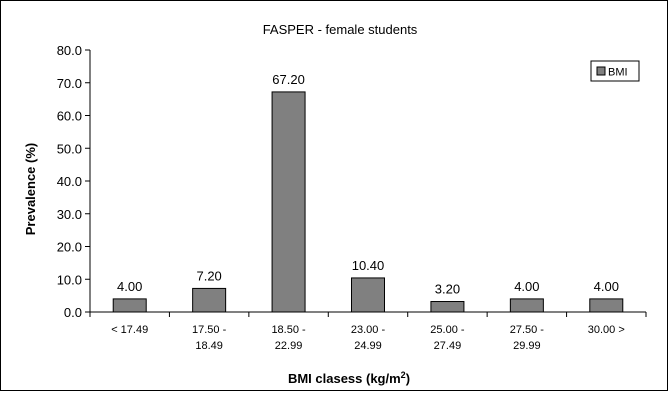 The width and height of the screenshot is (668, 396). Describe the element at coordinates (69, 50) in the screenshot. I see `y-tick-label: 80.0` at that location.